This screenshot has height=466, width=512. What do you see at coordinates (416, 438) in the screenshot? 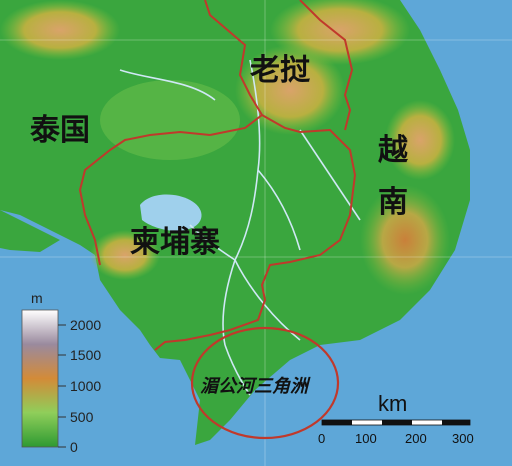
I see `scale-tick-200: 200` at bounding box center [416, 438].